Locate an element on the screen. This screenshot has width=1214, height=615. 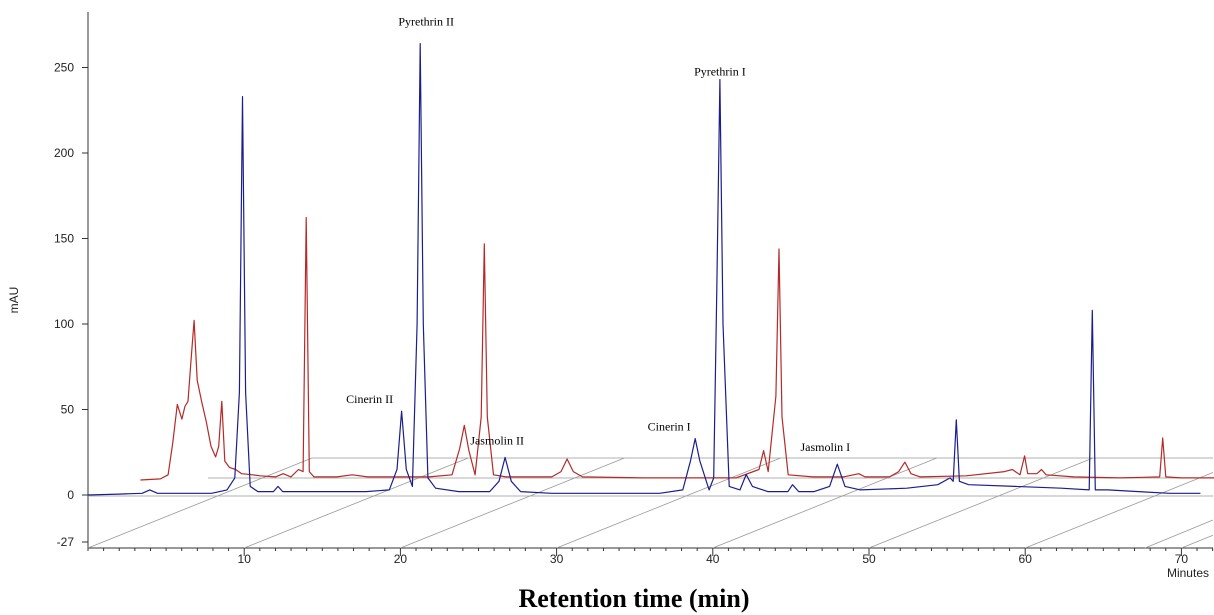
y-tick-label: 250 is located at coordinates (64, 68).